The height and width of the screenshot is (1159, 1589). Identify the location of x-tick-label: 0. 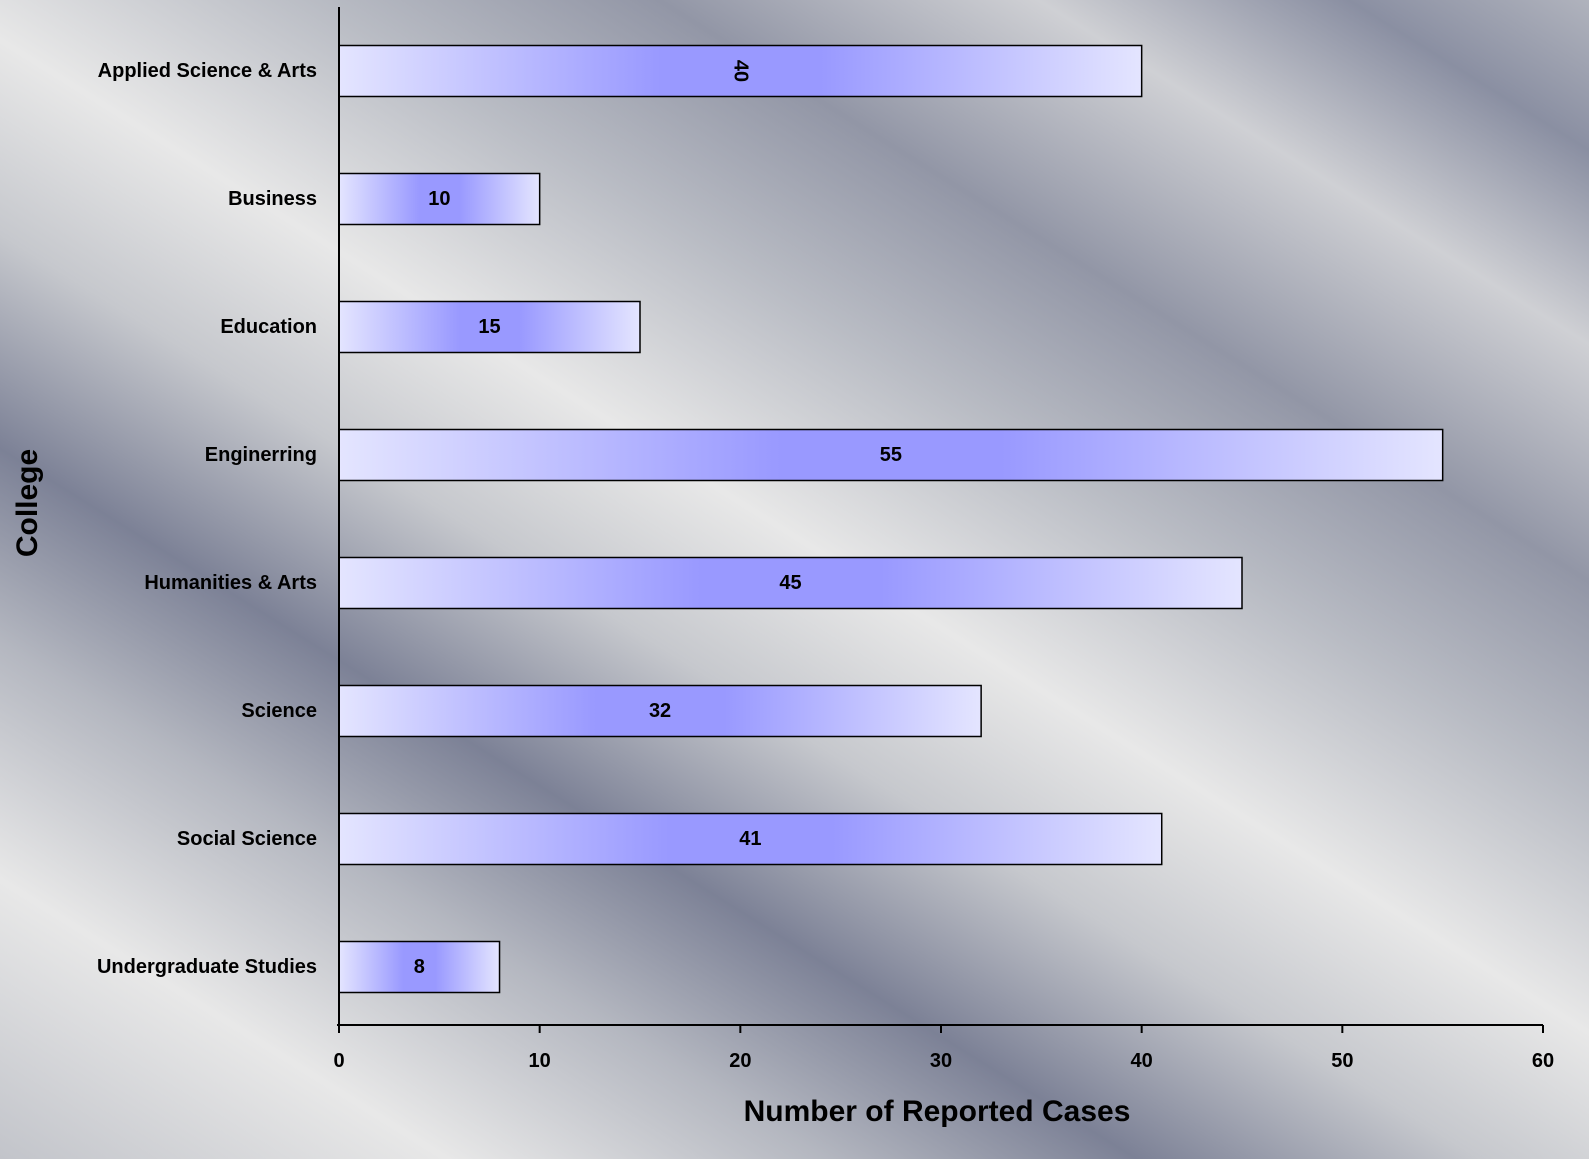
(338, 1061).